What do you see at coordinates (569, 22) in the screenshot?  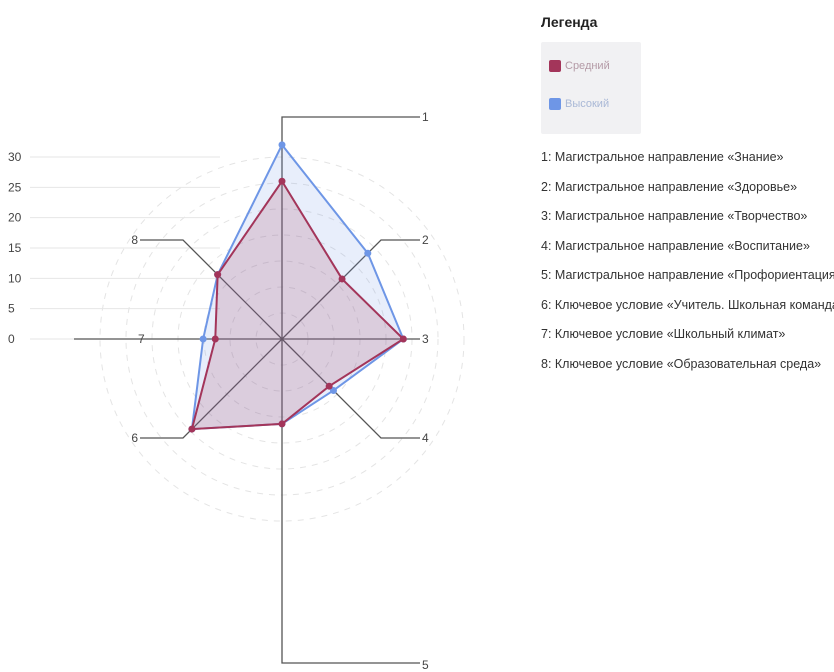 I see `legend-title: Легенда` at bounding box center [569, 22].